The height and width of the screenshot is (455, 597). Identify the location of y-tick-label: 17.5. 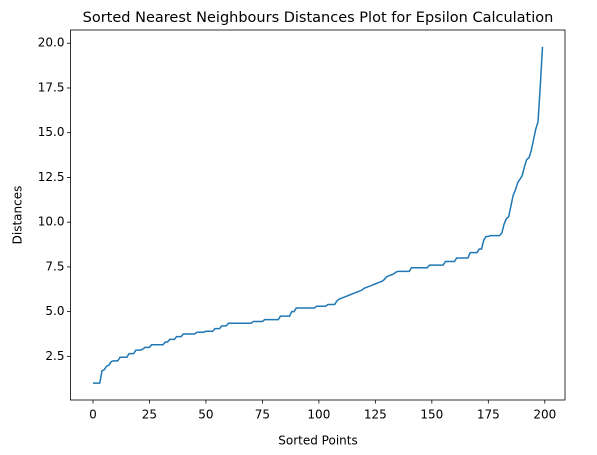
(51, 87).